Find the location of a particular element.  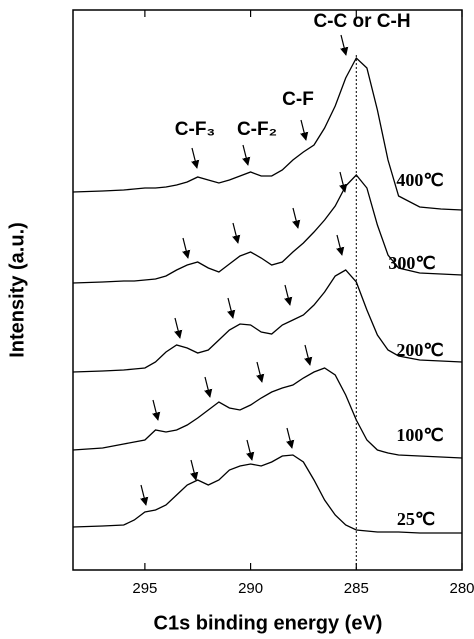

series-label: 25℃ is located at coordinates (416, 519).